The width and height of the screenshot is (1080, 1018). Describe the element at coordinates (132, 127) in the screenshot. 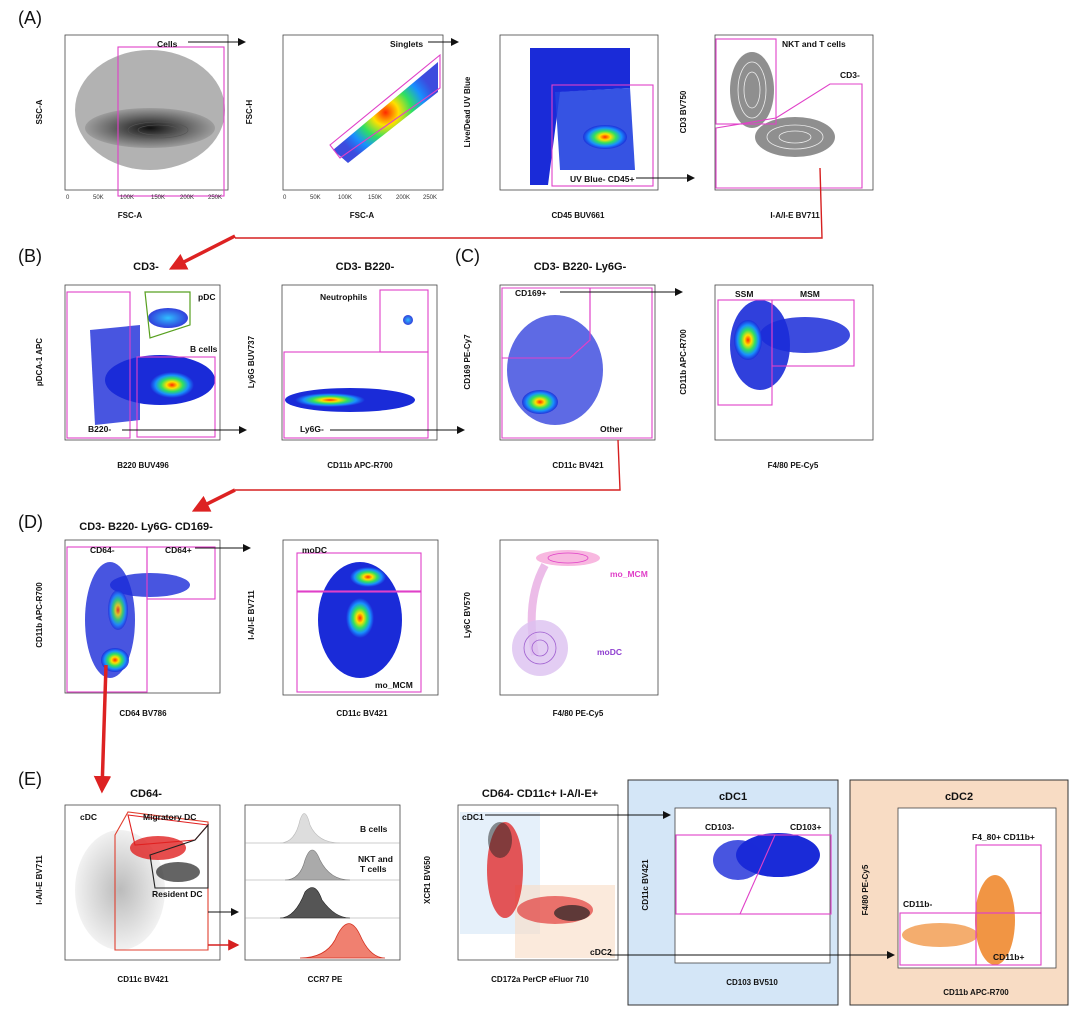

I see `plot-a1: Cells FSC-A SSC-A 0 50K 100K 150K 200K 250K` at that location.